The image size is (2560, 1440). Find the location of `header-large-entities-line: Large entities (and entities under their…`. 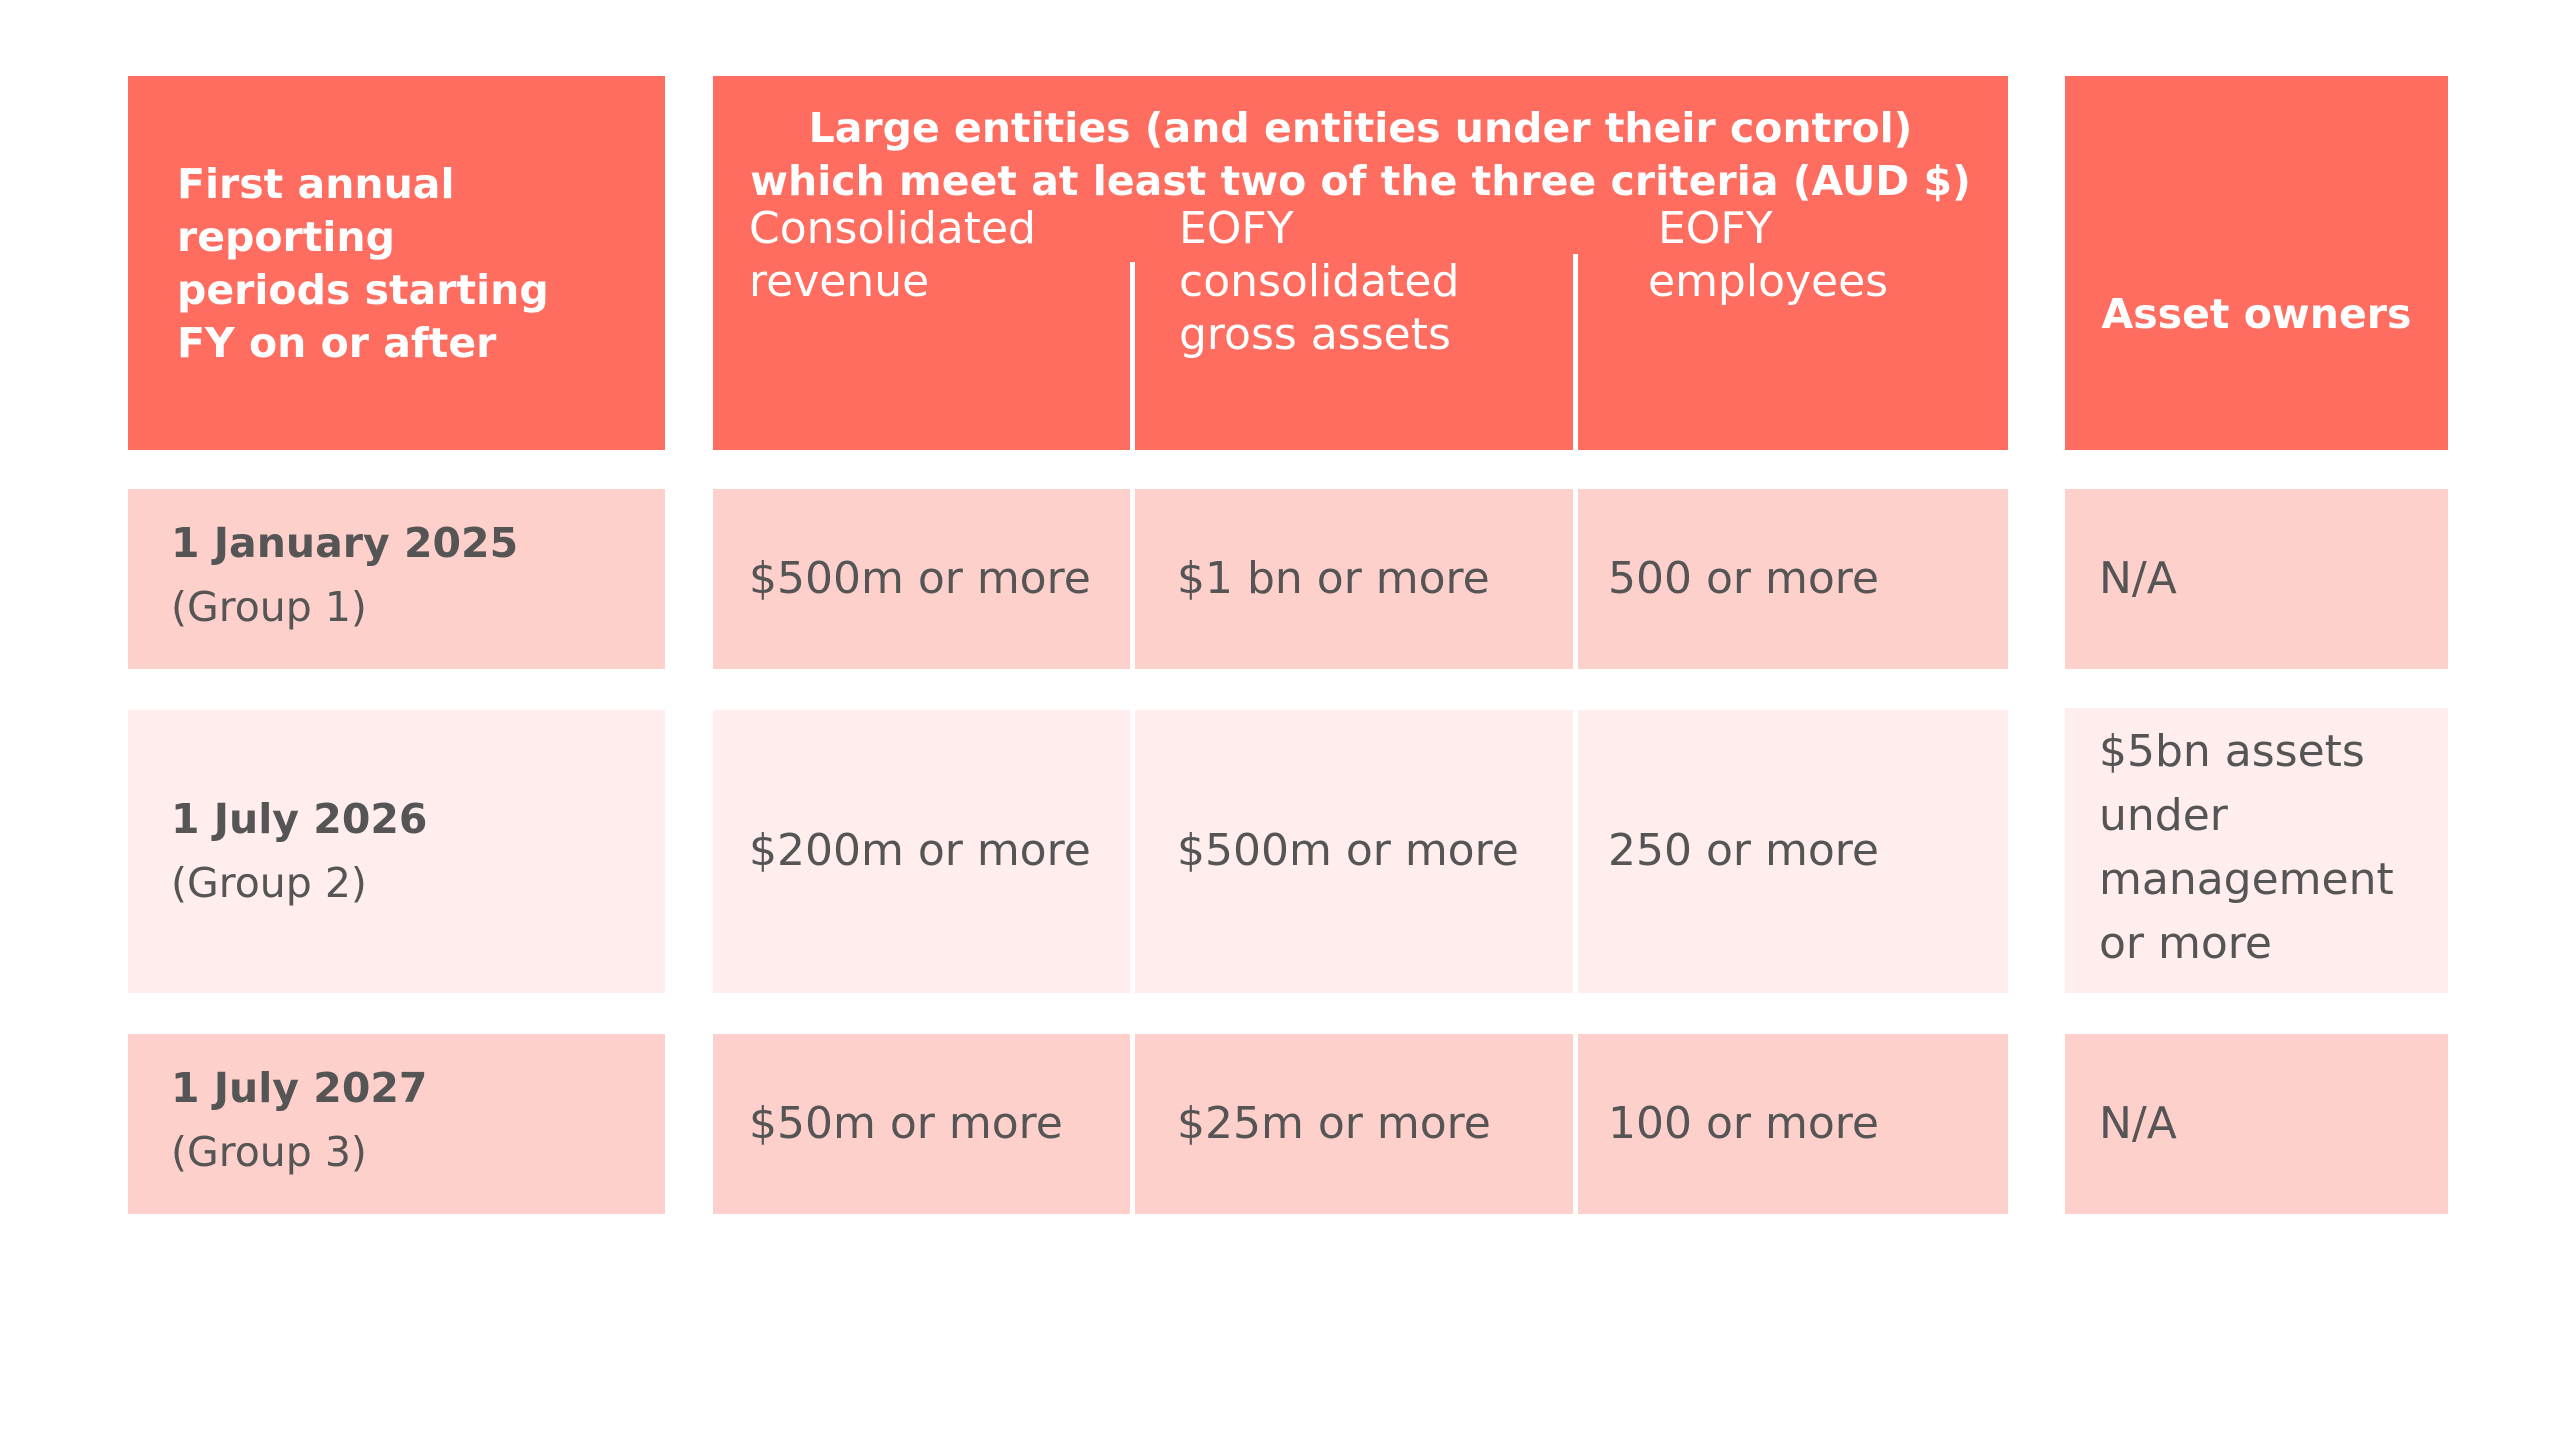

header-large-entities-line: Large entities (and entities under their… is located at coordinates (1360, 128).